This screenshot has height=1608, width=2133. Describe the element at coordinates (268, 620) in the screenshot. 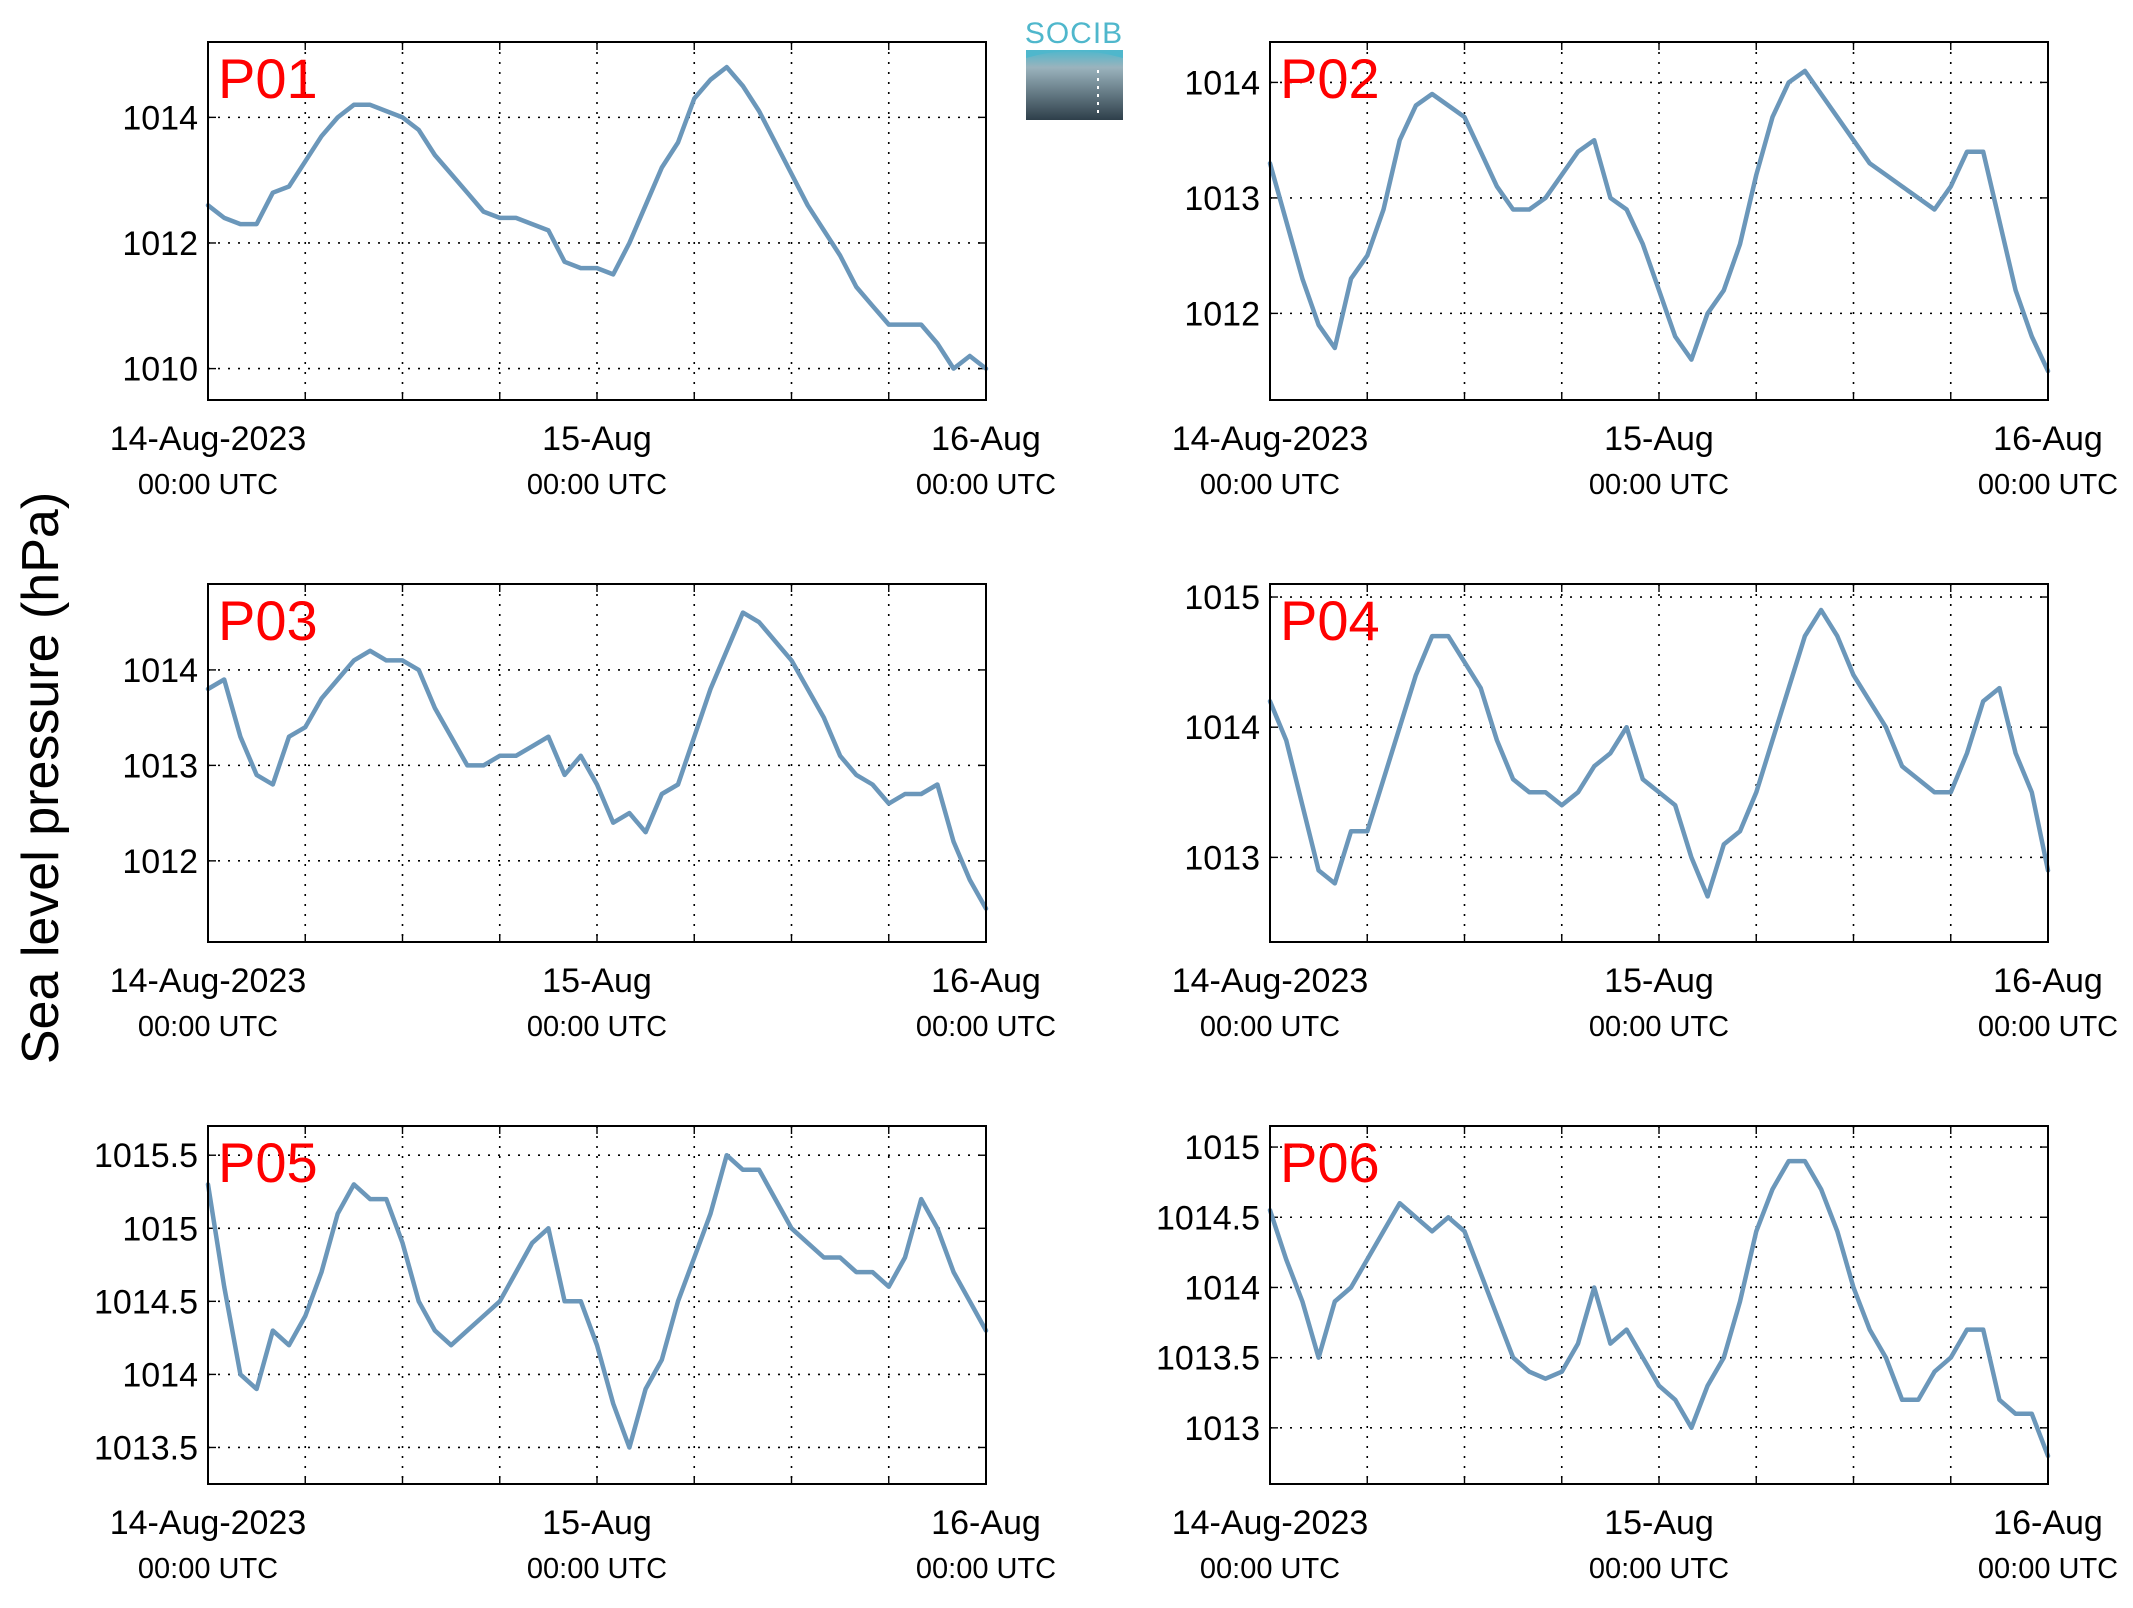

I see `panel-label: P03` at that location.